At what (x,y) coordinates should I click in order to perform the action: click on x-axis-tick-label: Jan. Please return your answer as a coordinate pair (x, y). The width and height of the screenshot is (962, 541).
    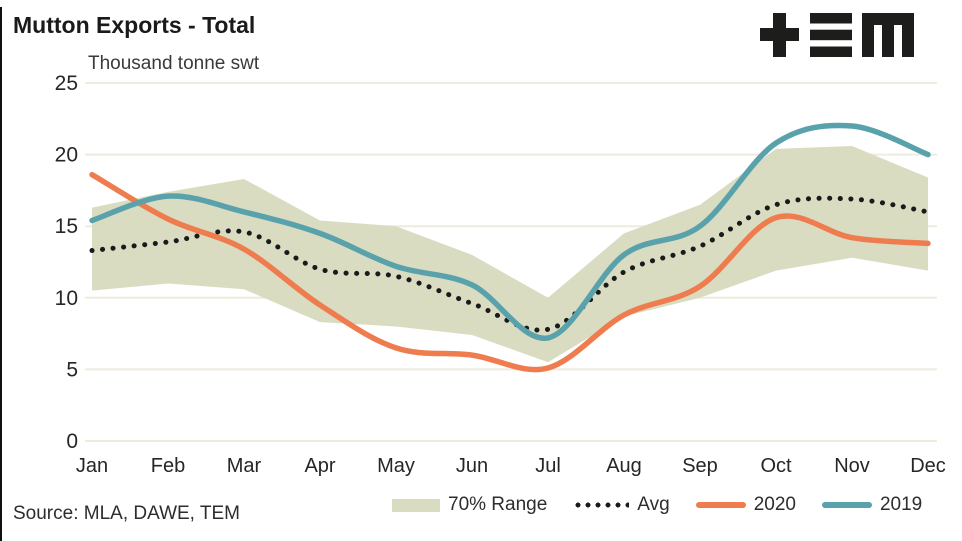
    Looking at the image, I should click on (92, 466).